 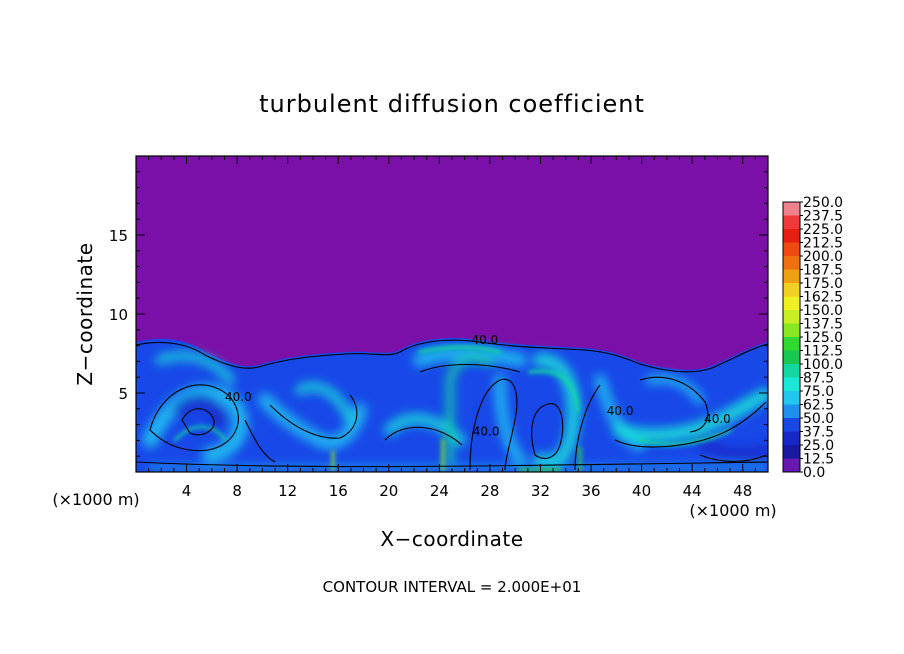 What do you see at coordinates (823, 365) in the screenshot?
I see `colorbar-level-label: 100.0` at bounding box center [823, 365].